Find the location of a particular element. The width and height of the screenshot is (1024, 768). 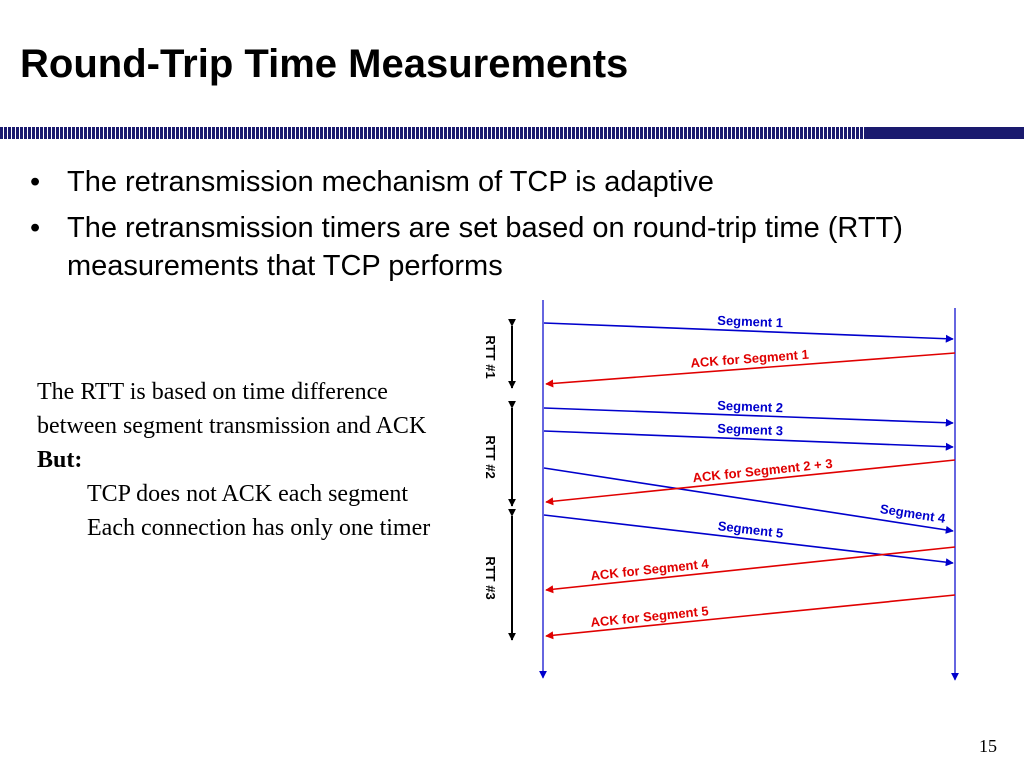

segment-5-label: Segment 5 is located at coordinates (750, 529).